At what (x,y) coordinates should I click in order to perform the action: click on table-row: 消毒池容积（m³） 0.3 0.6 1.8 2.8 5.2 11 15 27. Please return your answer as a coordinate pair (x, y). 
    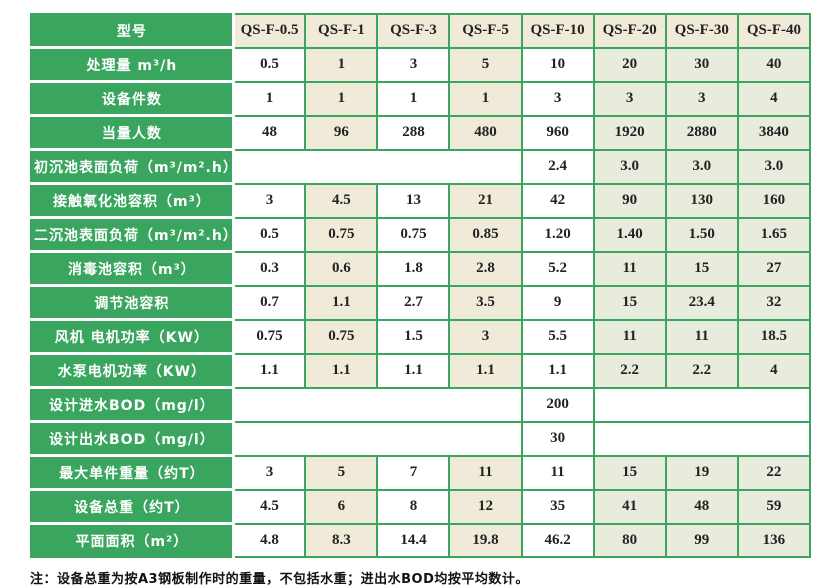
    Looking at the image, I should click on (421, 268).